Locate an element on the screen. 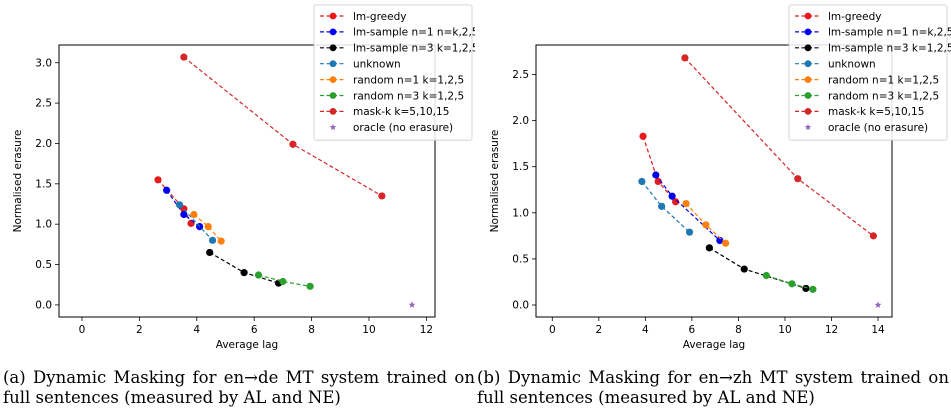 The image size is (951, 409). legend-item: oracle (no erasure) is located at coordinates (391, 128).